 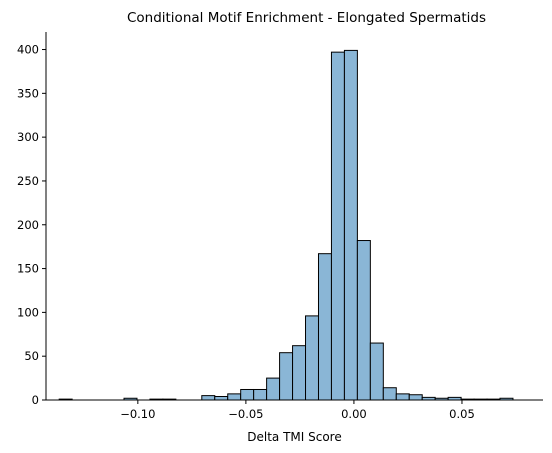 I want to click on y-axis-ticks: 0 50 100 150 200 250 300 350 400, so click(x=31, y=225).